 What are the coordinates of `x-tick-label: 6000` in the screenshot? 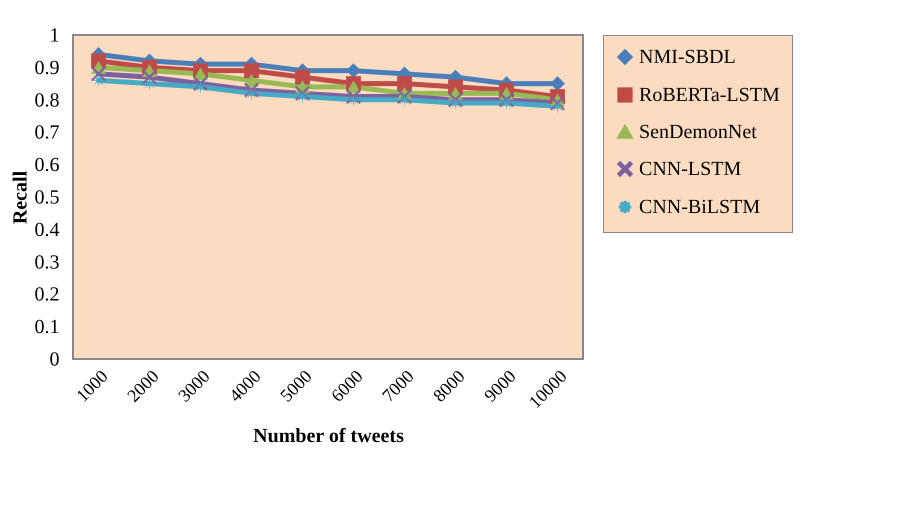 It's located at (347, 386).